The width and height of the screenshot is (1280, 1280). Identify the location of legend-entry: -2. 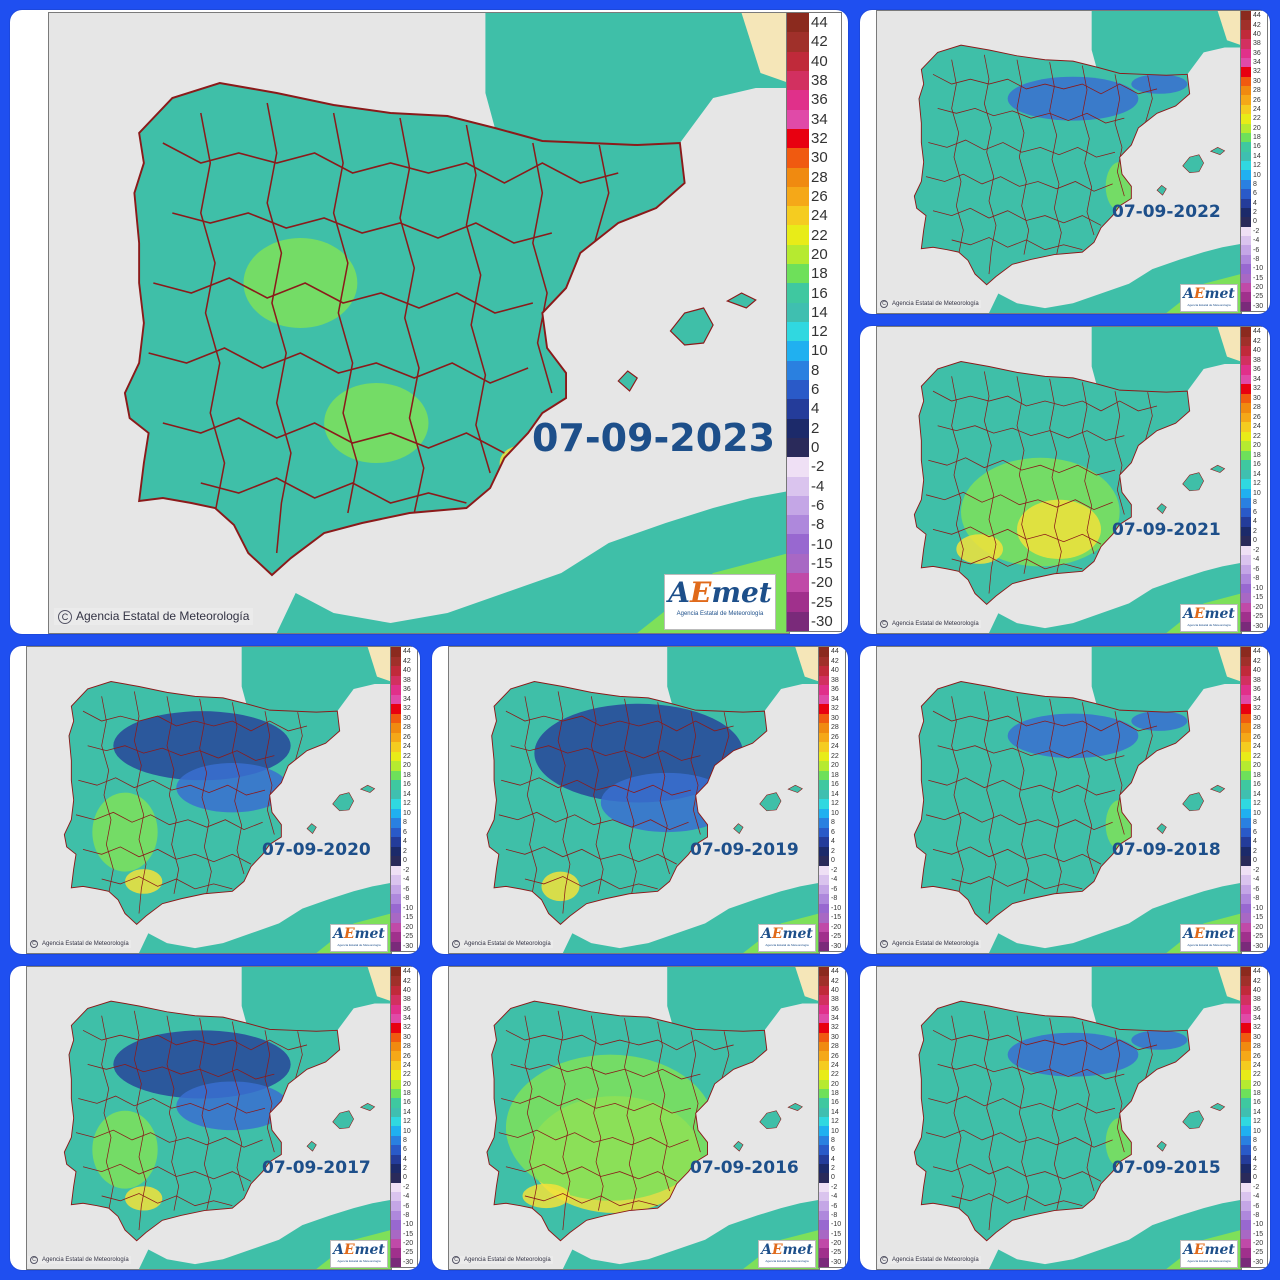
(404, 1187).